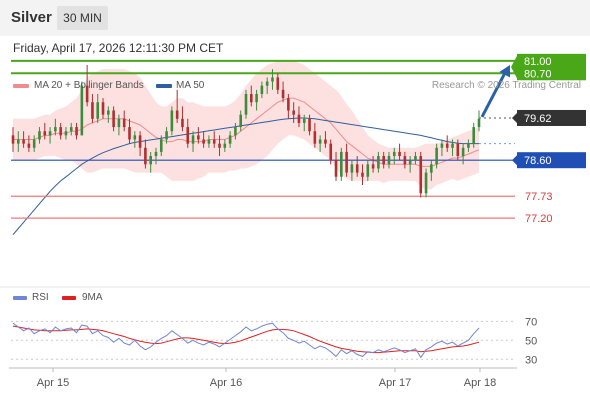  What do you see at coordinates (551, 117) in the screenshot?
I see `current-price-tag` at bounding box center [551, 117].